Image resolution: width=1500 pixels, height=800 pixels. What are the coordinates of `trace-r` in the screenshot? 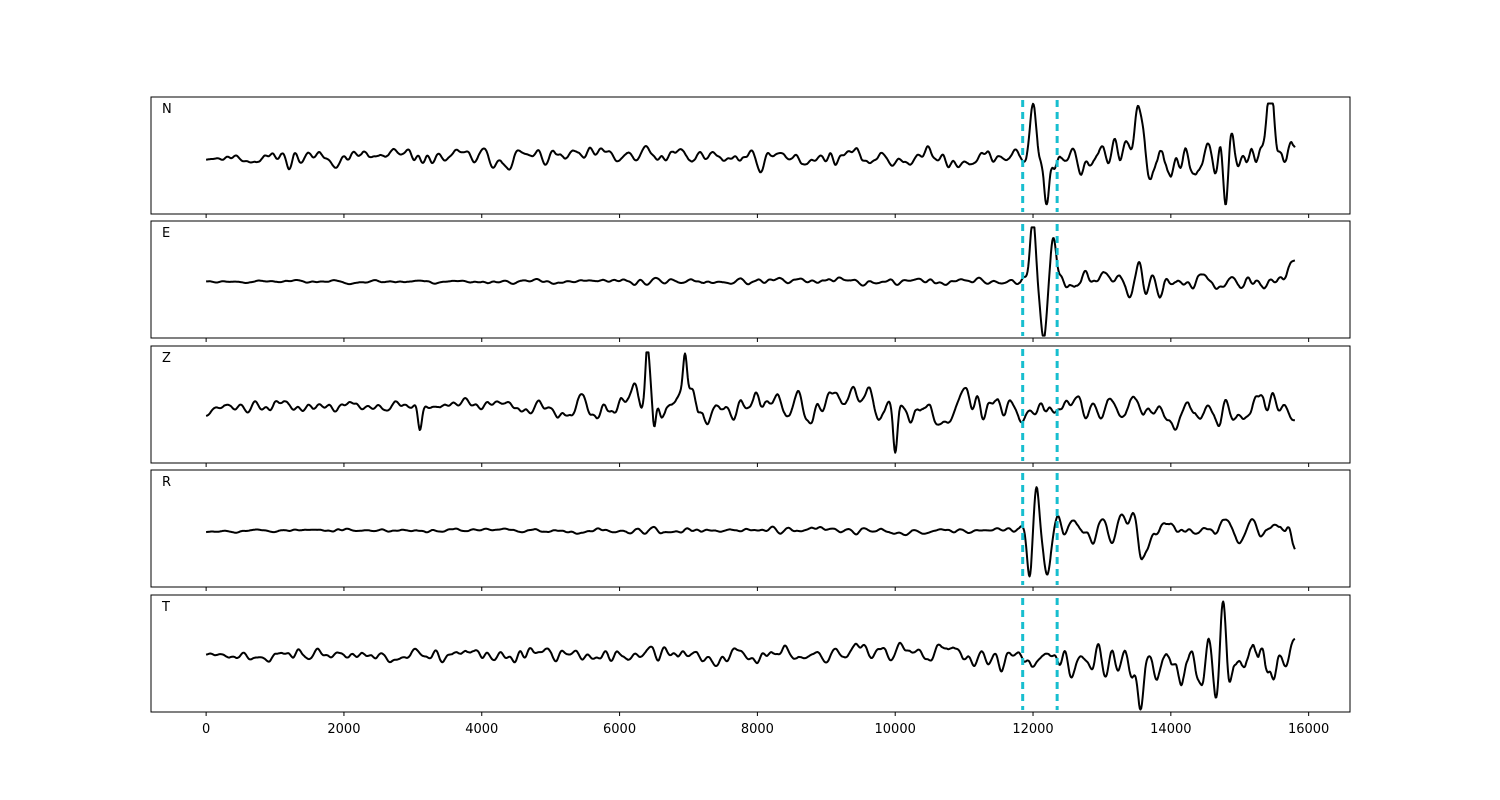 It's located at (750, 532).